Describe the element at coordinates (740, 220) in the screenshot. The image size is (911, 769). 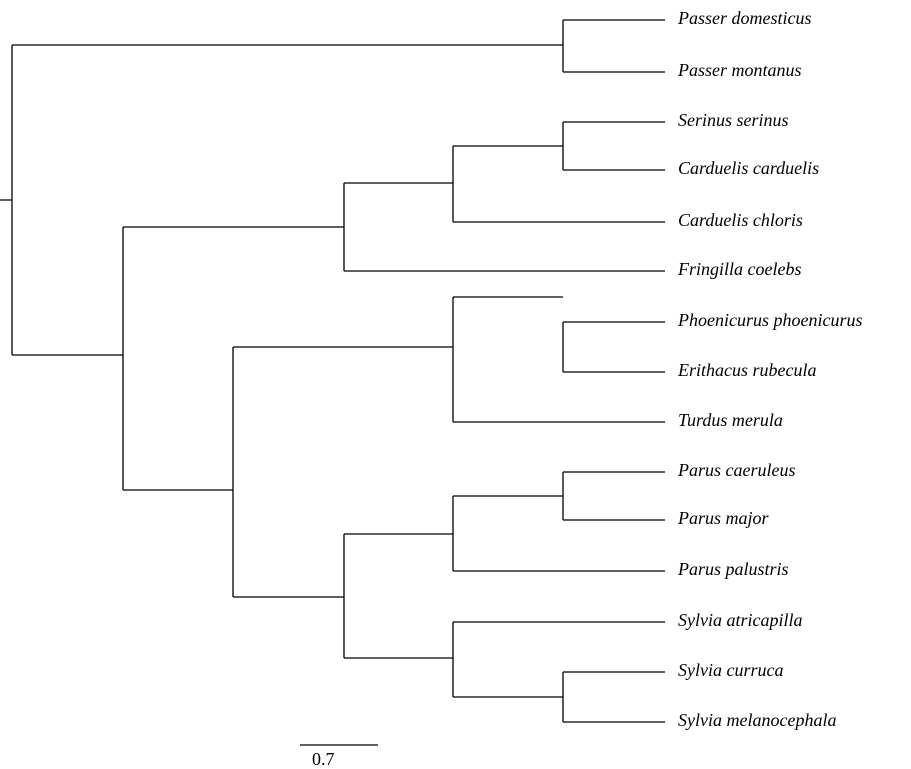
I see `leaf-label: Carduelis chloris` at that location.